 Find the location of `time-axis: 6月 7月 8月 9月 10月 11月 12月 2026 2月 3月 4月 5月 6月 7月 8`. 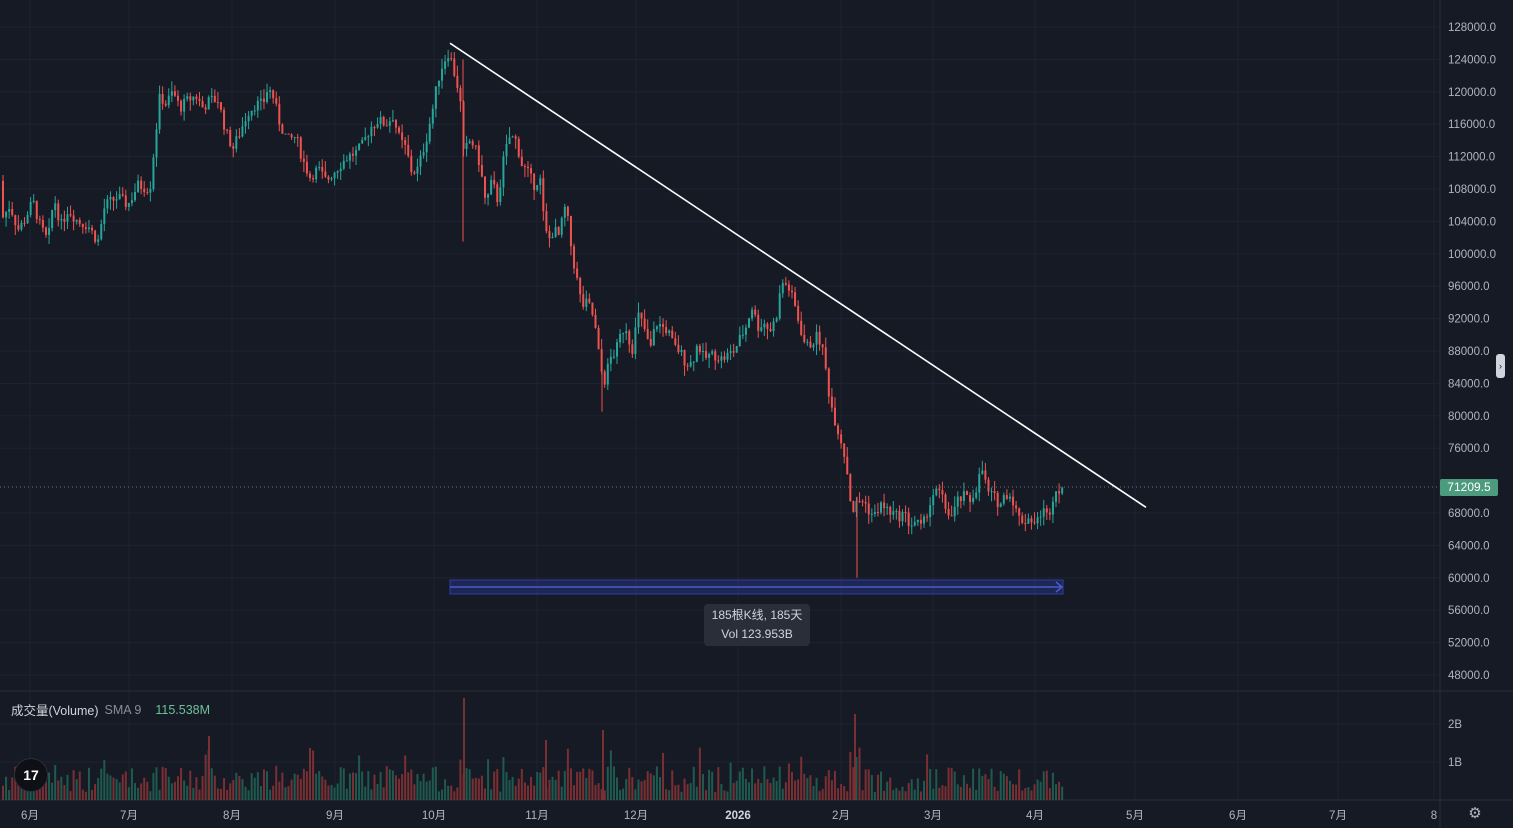

time-axis: 6月 7月 8月 9月 10月 11月 12月 2026 2月 3月 4月 5月 6月 7月 8 is located at coordinates (729, 816).